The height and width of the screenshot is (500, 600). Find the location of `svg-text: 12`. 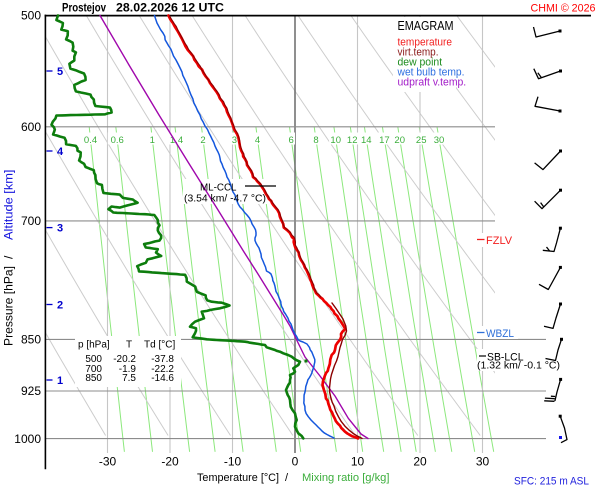

svg-text: 12 is located at coordinates (352, 140).